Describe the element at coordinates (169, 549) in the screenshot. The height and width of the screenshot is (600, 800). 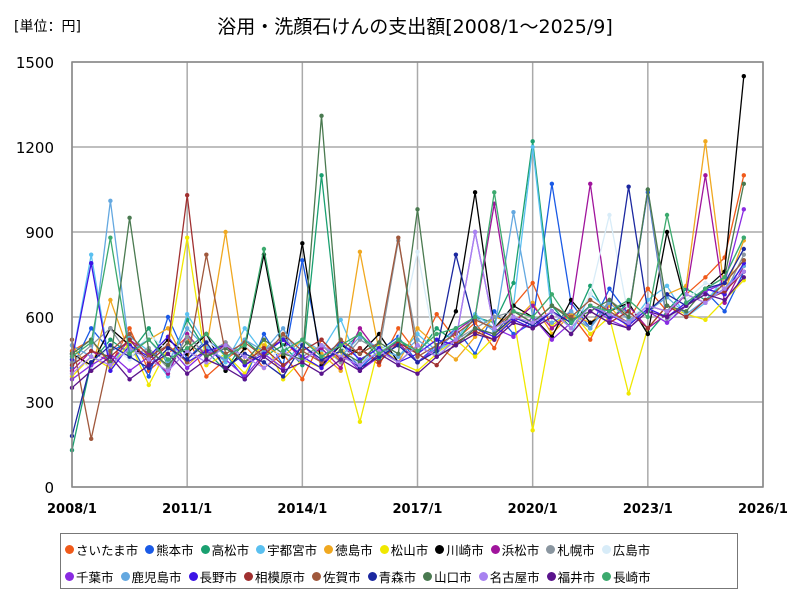
I see `legend-item: 熊本市` at that location.